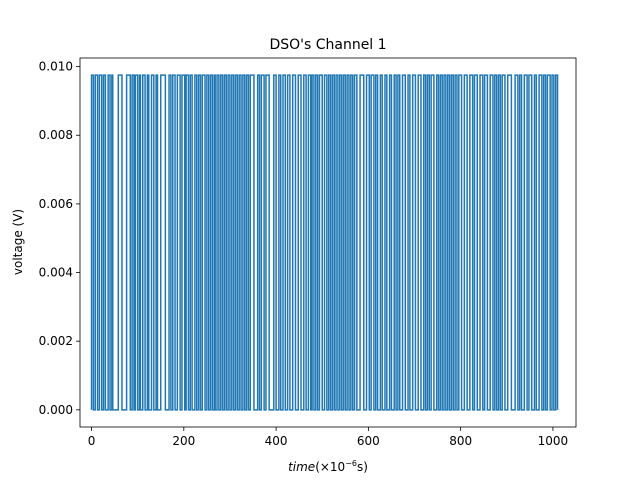  I want to click on y-tick-label: 0.000, so click(56, 410).